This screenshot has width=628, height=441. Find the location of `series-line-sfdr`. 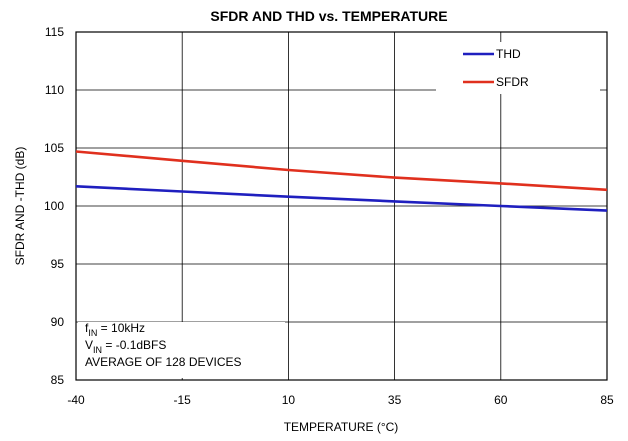

series-line-sfdr is located at coordinates (341, 171).